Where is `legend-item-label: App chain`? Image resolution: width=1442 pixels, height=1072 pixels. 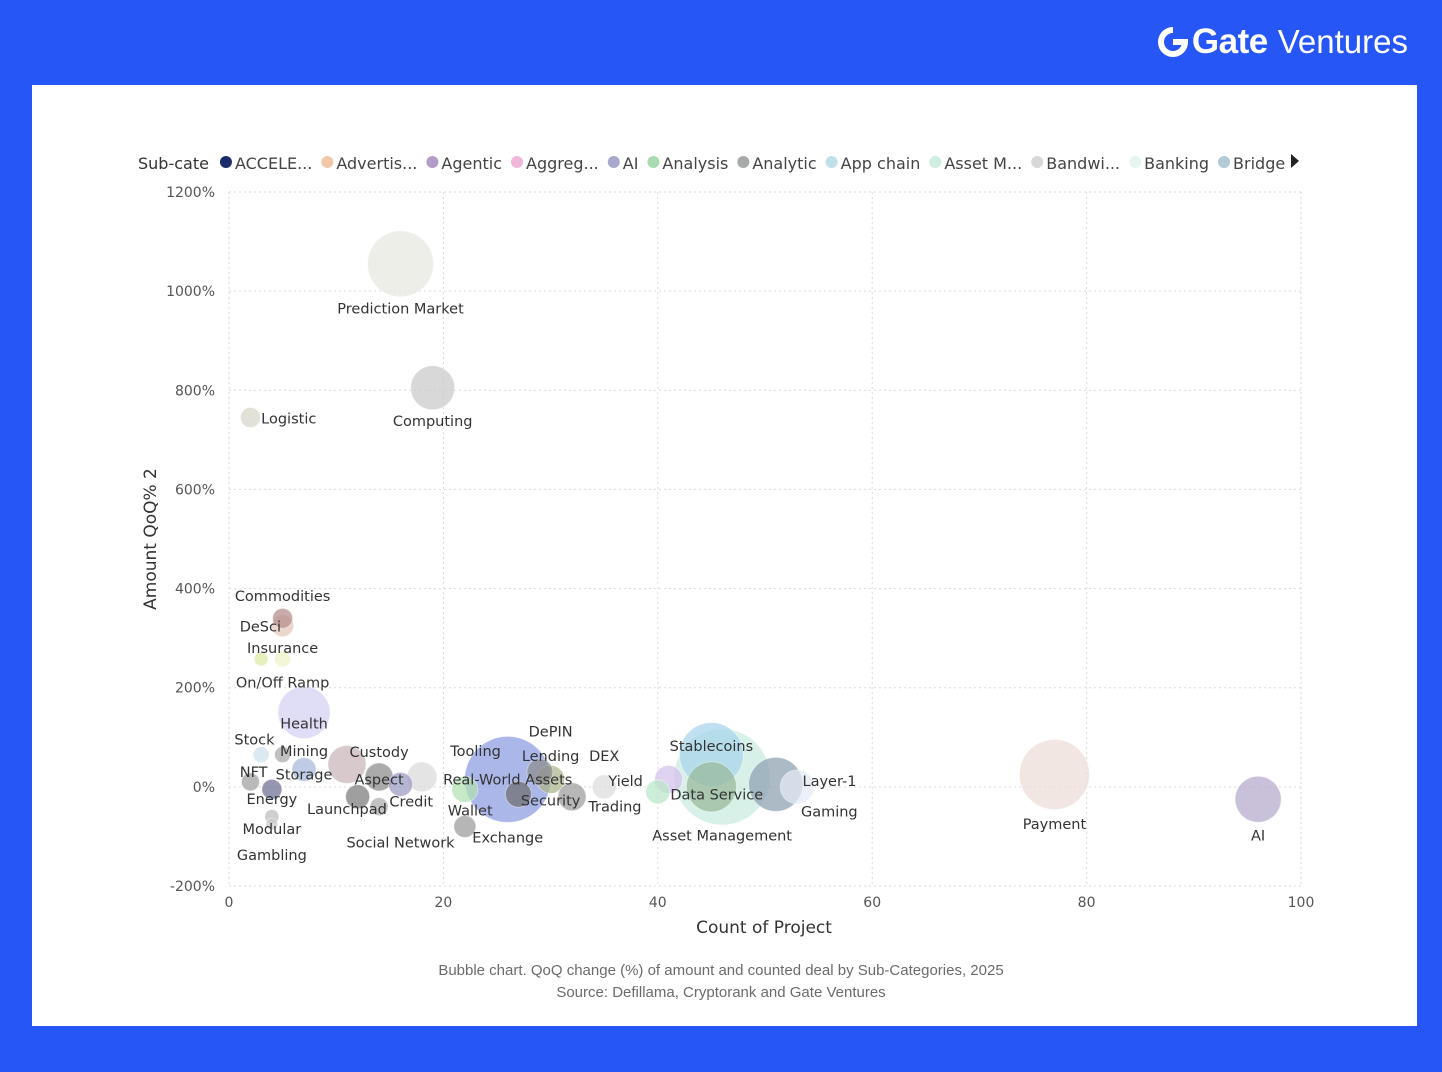 legend-item-label: App chain is located at coordinates (881, 163).